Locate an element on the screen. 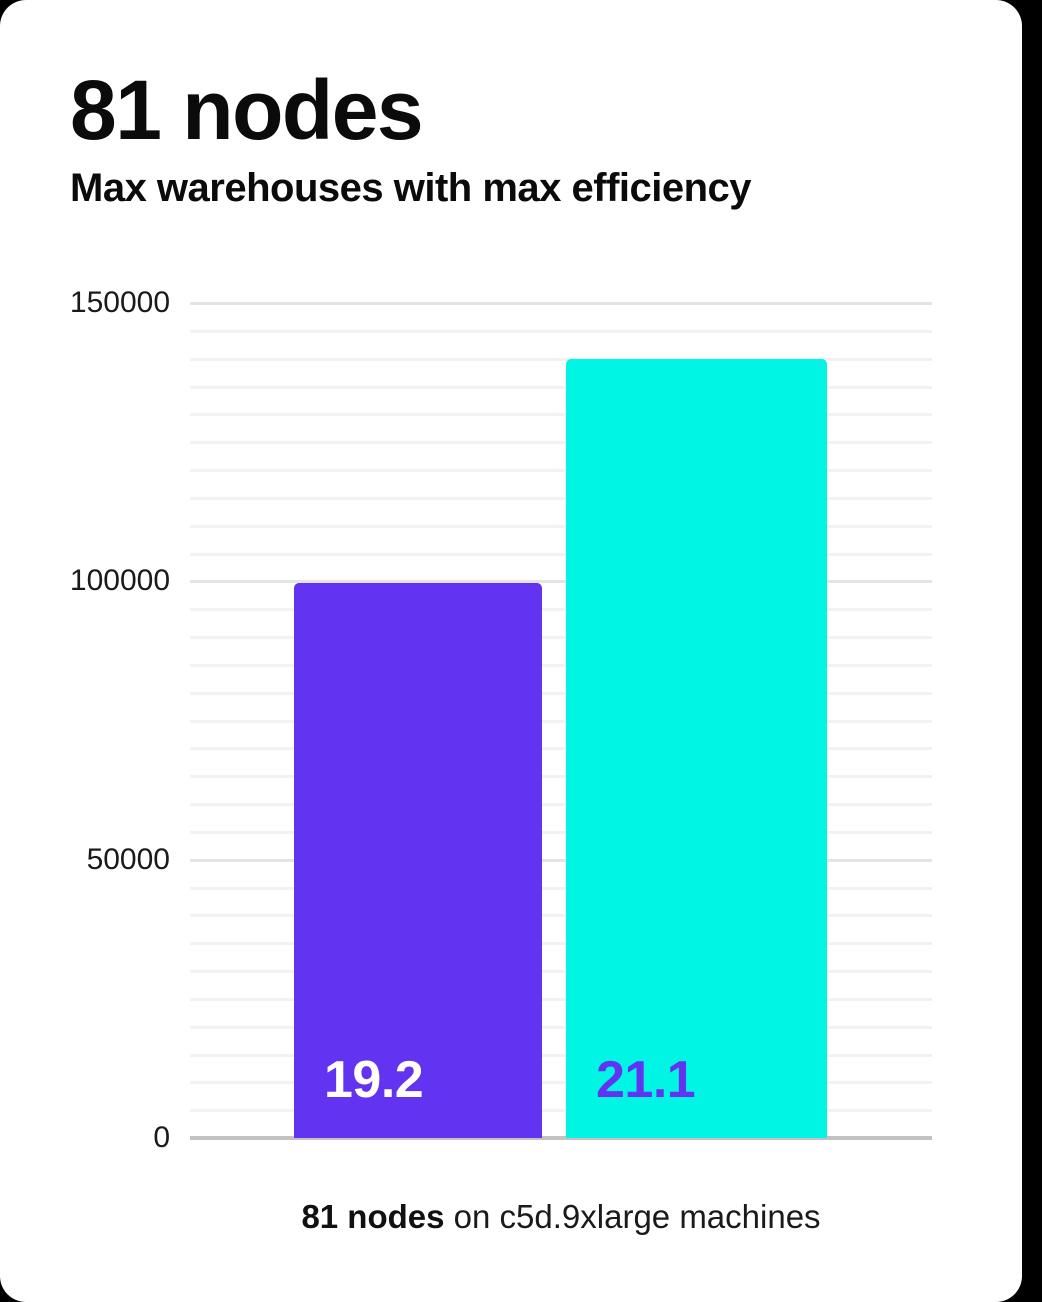 This screenshot has width=1042, height=1302. chart-caption: 81 nodes on c5d.9xlarge machines is located at coordinates (561, 1217).